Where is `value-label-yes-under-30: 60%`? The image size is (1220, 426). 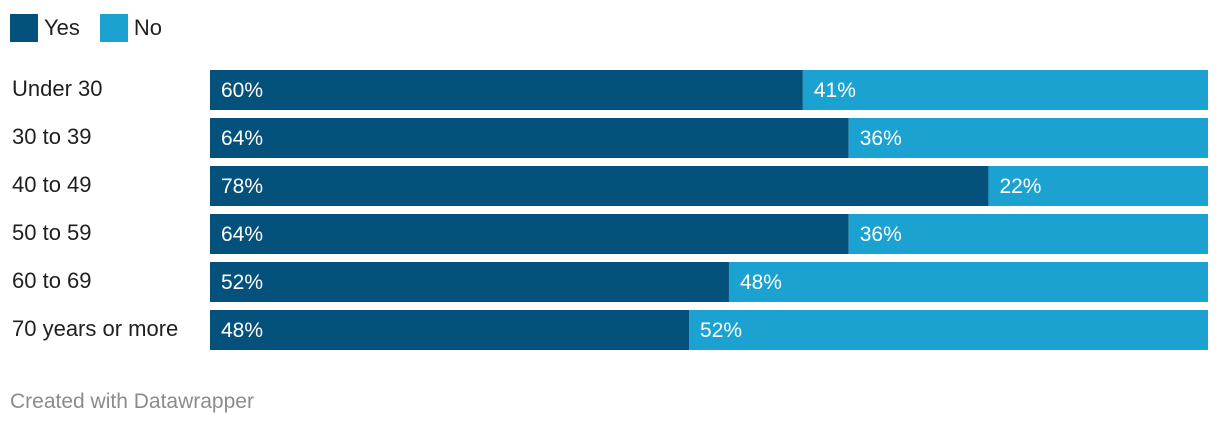
value-label-yes-under-30: 60% is located at coordinates (242, 90).